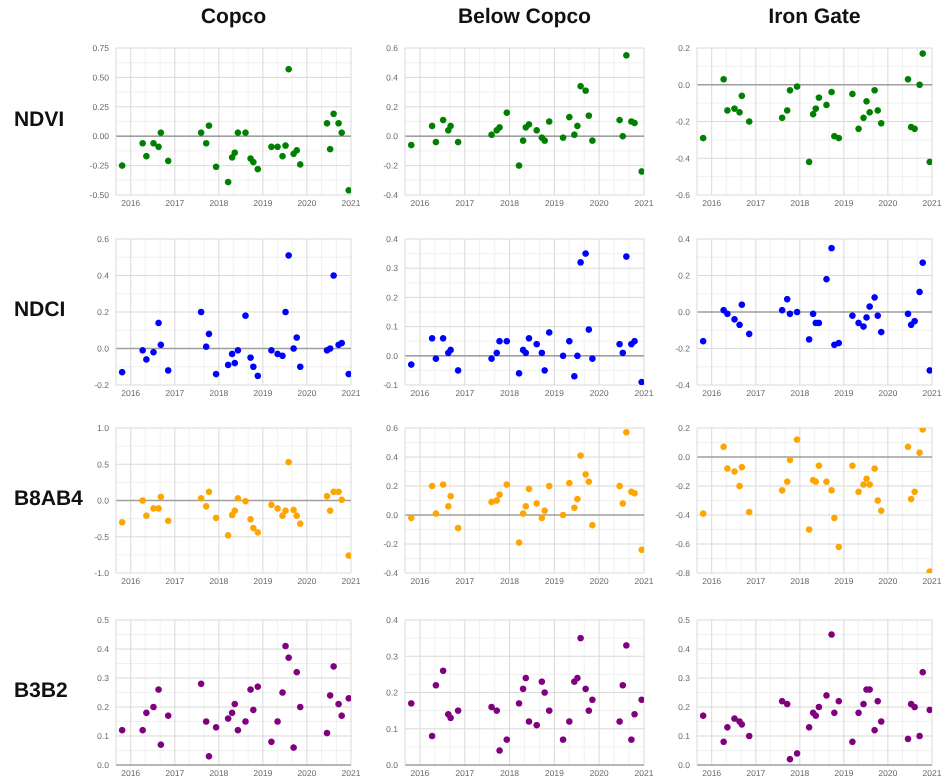  I want to click on y-tick-label: 0.4, so click(392, 620).